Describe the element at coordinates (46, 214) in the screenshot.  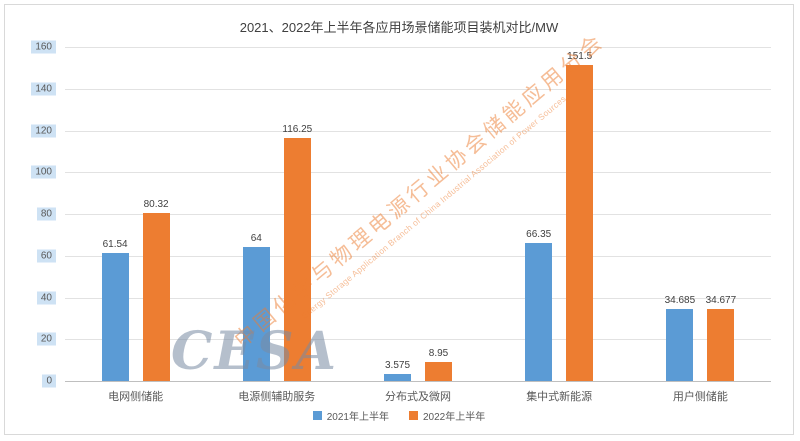
I see `y-axis-tick-label: 80` at that location.